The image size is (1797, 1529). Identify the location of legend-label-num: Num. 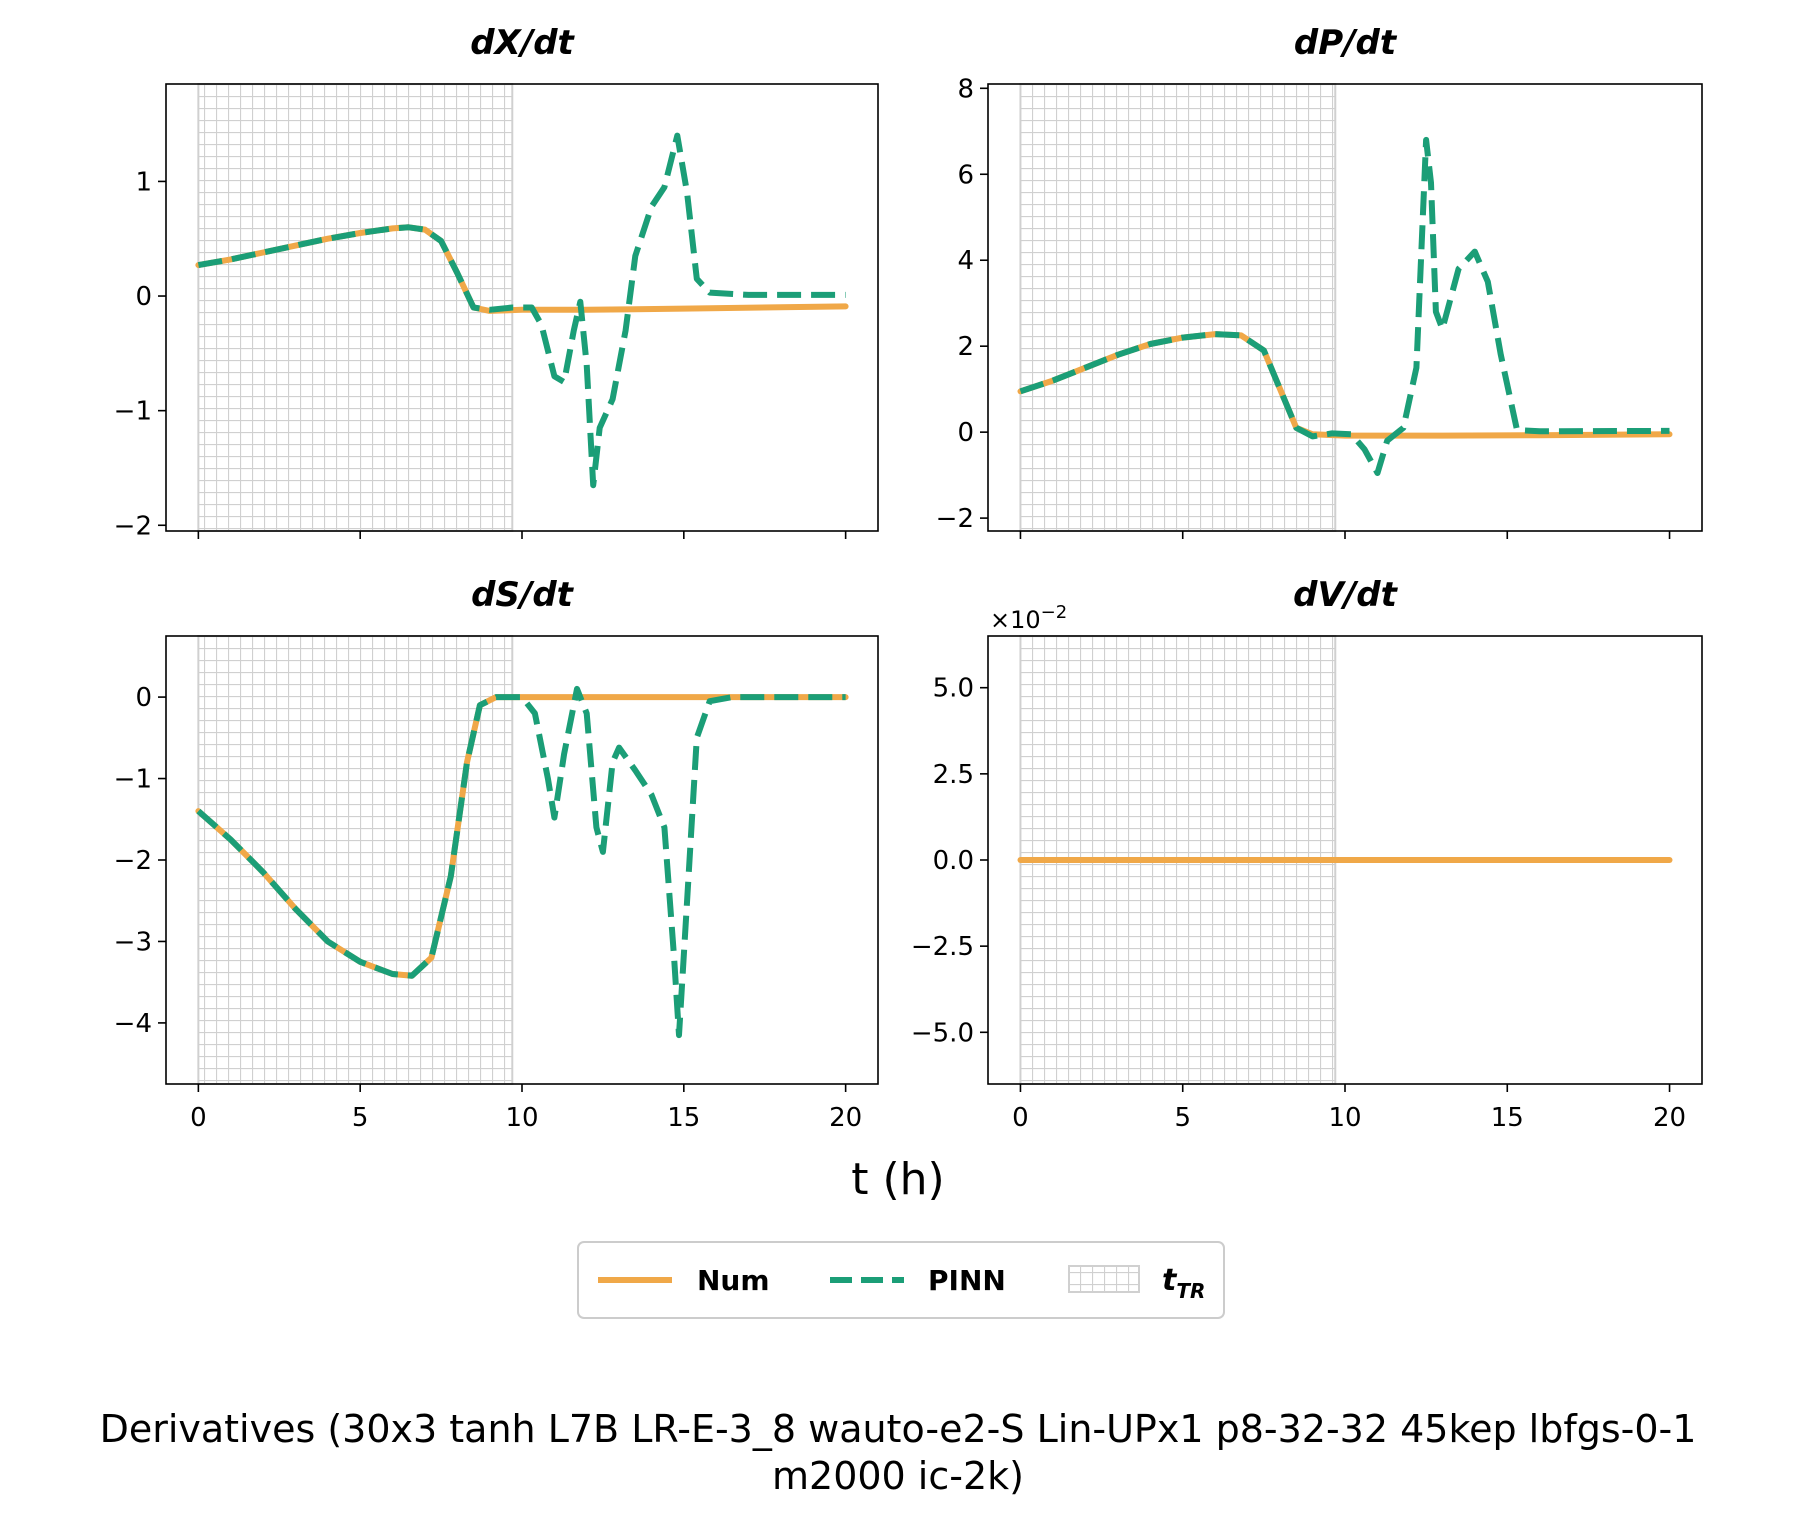
(733, 1280).